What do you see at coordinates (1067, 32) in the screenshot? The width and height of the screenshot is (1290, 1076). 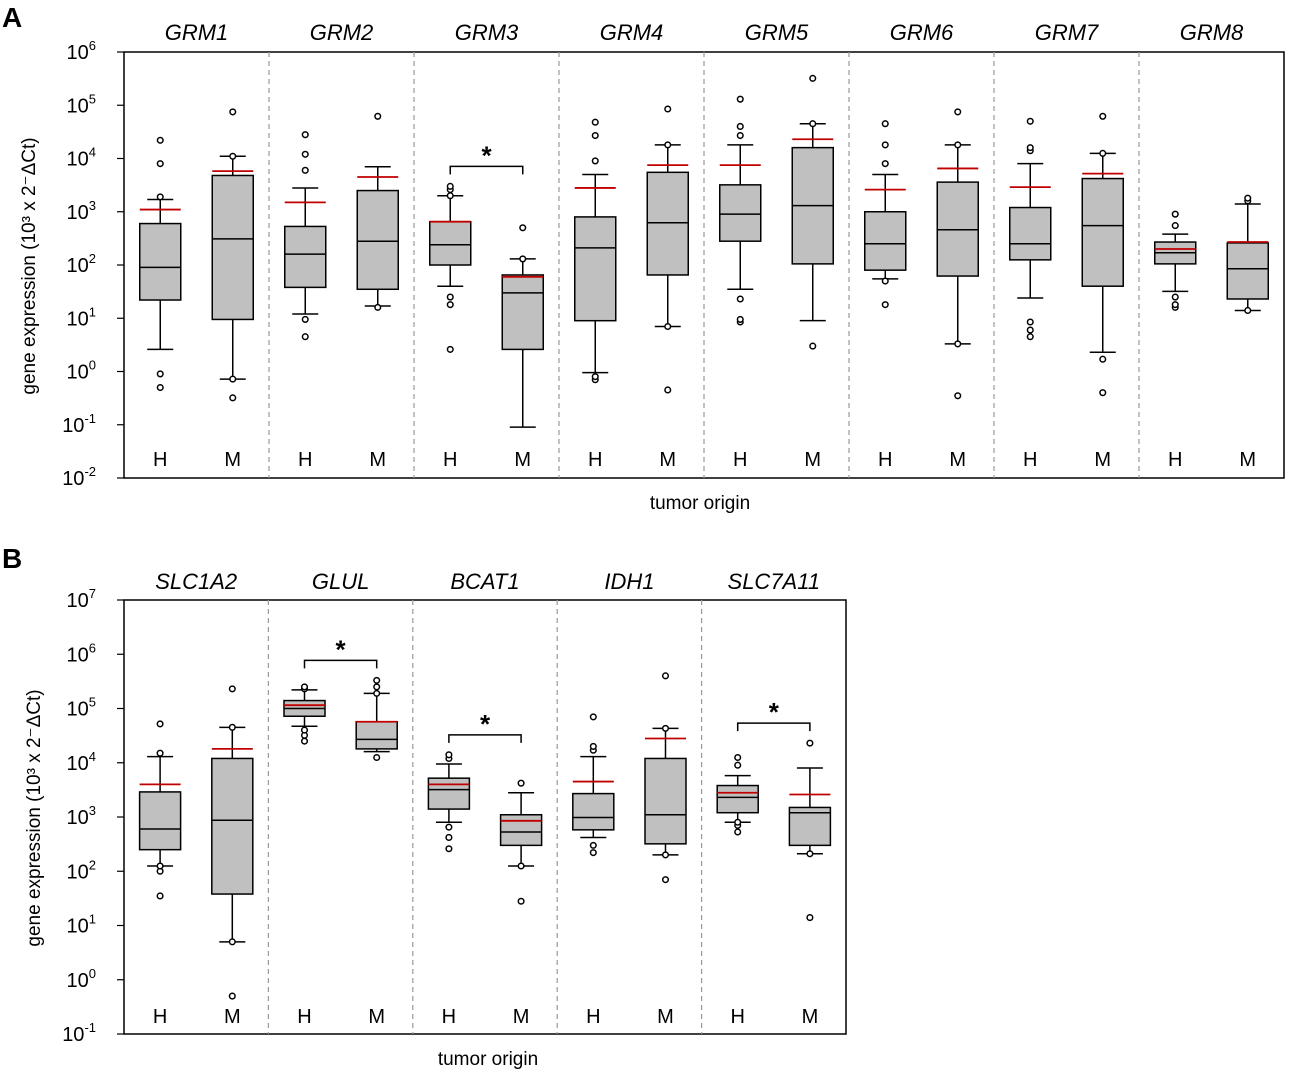 I see `gene-label: GRM7` at bounding box center [1067, 32].